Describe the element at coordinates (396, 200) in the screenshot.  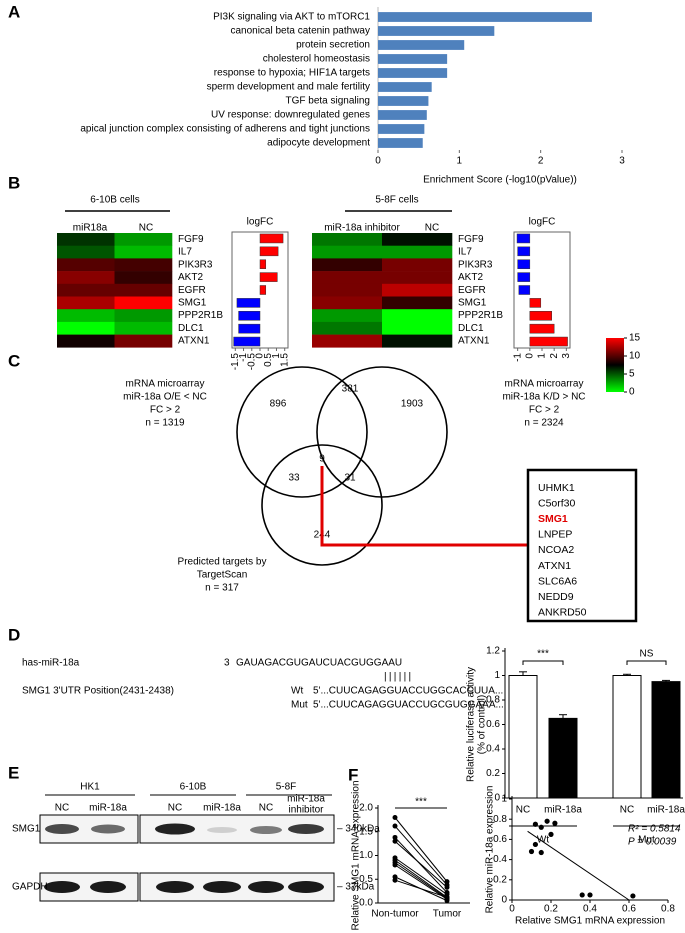
I see `heatmap-title: 5-8F cells` at that location.